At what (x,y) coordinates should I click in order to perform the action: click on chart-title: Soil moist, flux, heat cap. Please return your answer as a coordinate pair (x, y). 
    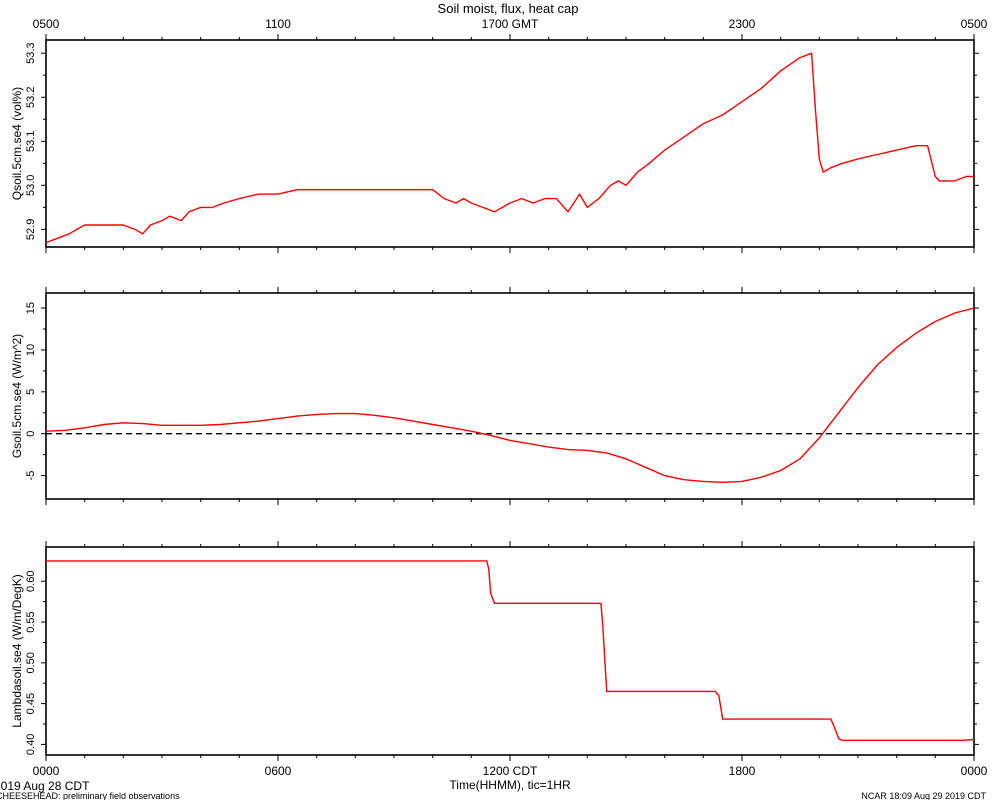
    Looking at the image, I should click on (508, 8).